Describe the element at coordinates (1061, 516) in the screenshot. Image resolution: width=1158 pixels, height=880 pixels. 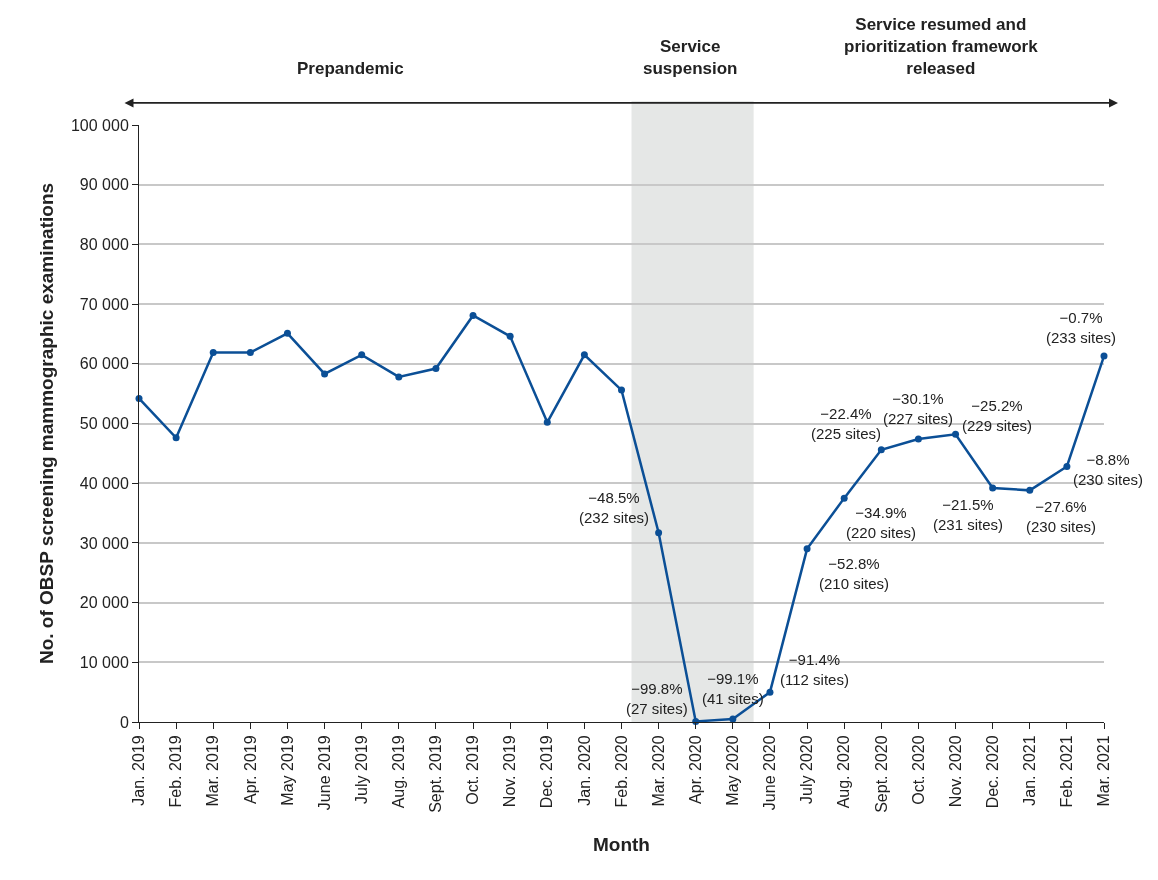
I see `annotation: −27.6% (230 sites)` at that location.